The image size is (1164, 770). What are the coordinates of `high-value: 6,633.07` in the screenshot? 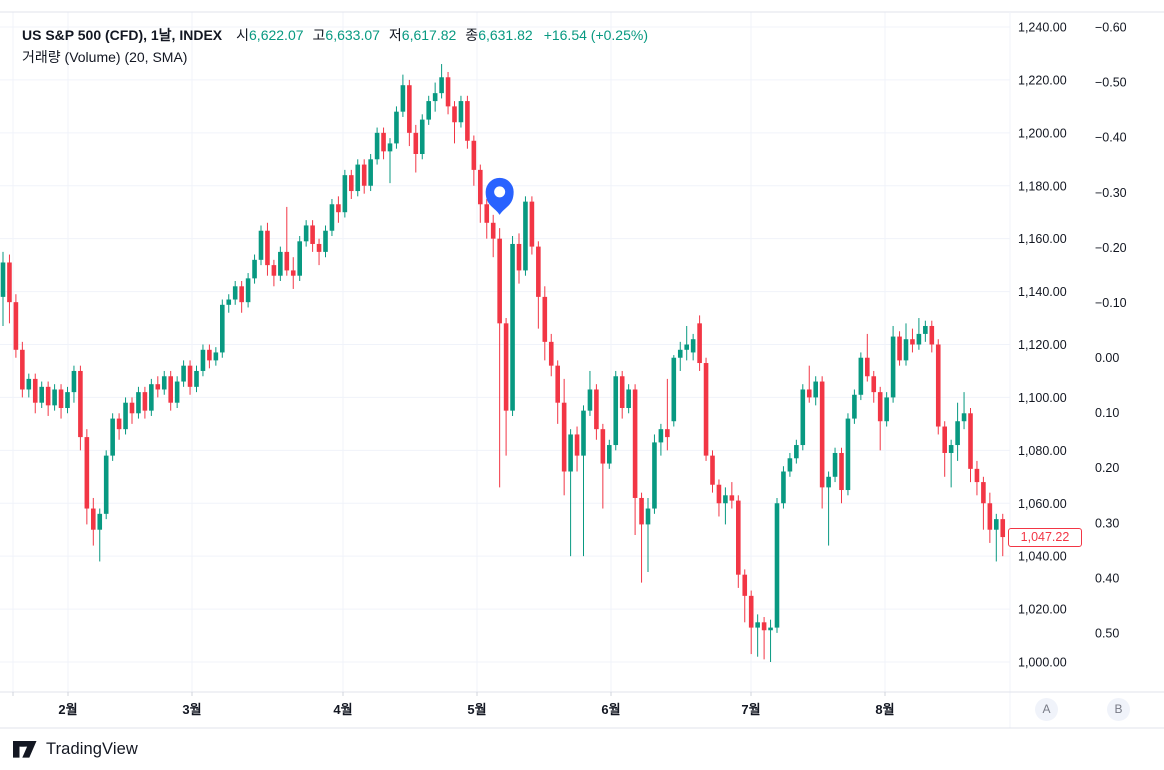 It's located at (352, 35).